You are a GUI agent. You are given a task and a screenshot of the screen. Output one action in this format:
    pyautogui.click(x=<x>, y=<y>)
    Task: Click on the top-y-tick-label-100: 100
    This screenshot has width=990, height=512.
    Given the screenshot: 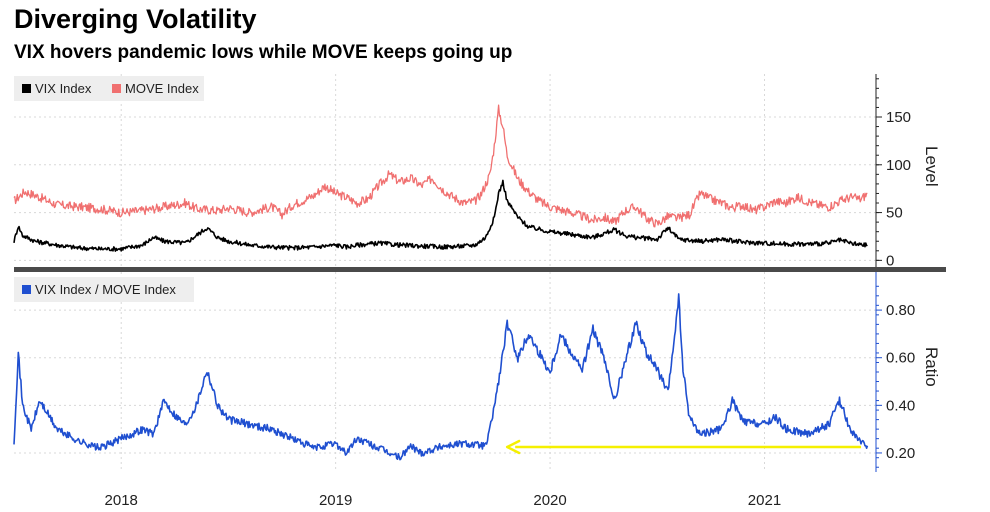 What is the action you would take?
    pyautogui.click(x=898, y=165)
    